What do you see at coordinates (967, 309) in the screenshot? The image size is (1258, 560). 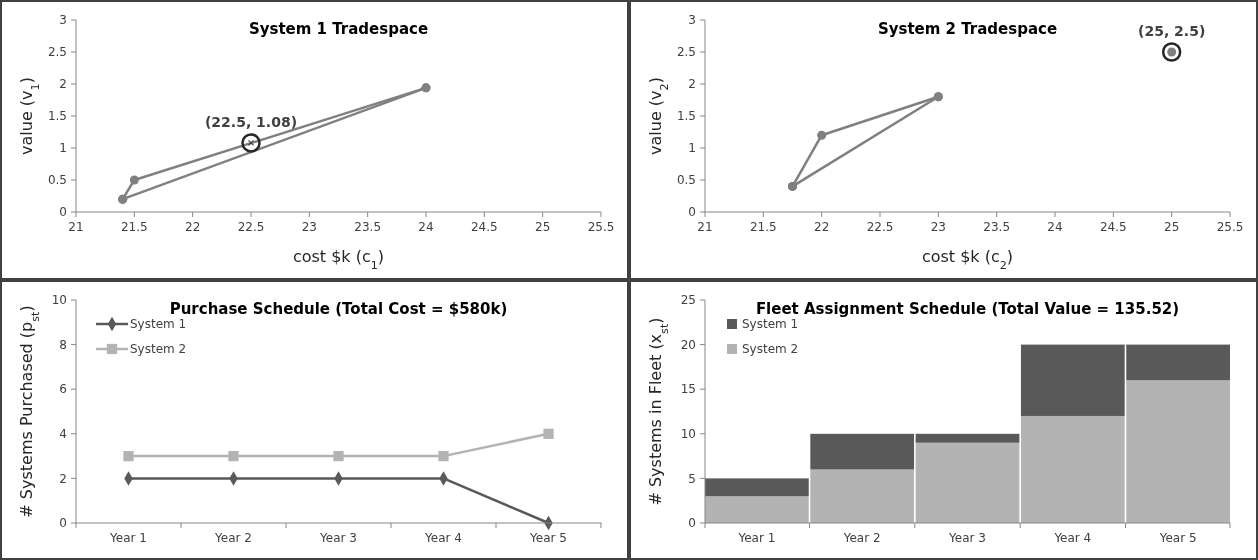 I see `chart-title: Fleet Assignment Schedule (Total Value = 135.52)` at bounding box center [967, 309].